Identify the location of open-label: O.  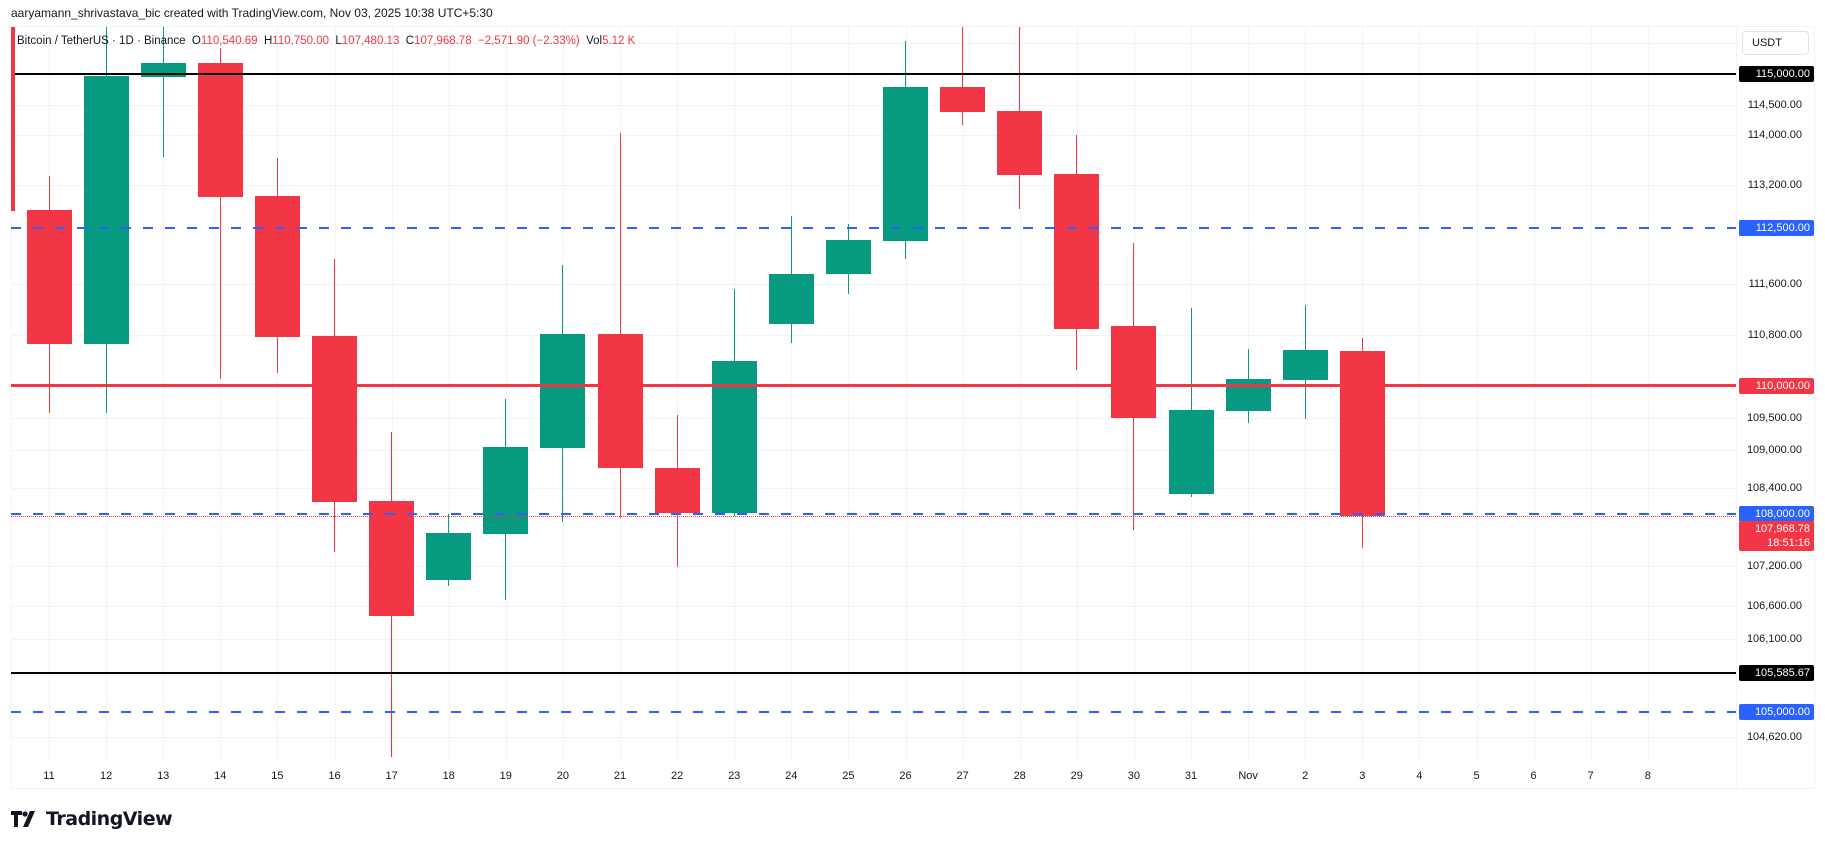
(196, 41).